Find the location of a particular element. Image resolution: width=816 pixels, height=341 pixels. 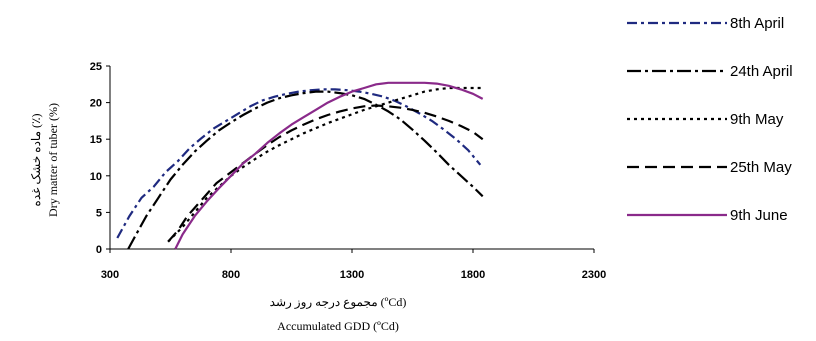

x-axis-title: Accumulated GDD (ºCd) is located at coordinates (338, 326).